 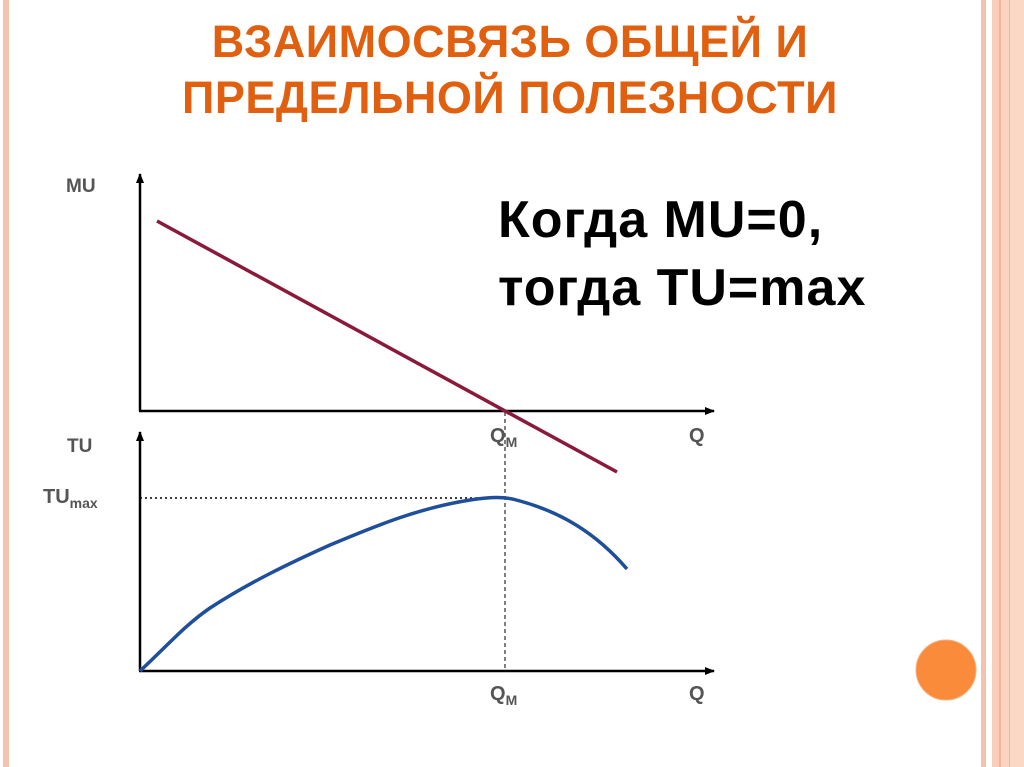 I want to click on mu-axis-label: MU, so click(x=81, y=186).